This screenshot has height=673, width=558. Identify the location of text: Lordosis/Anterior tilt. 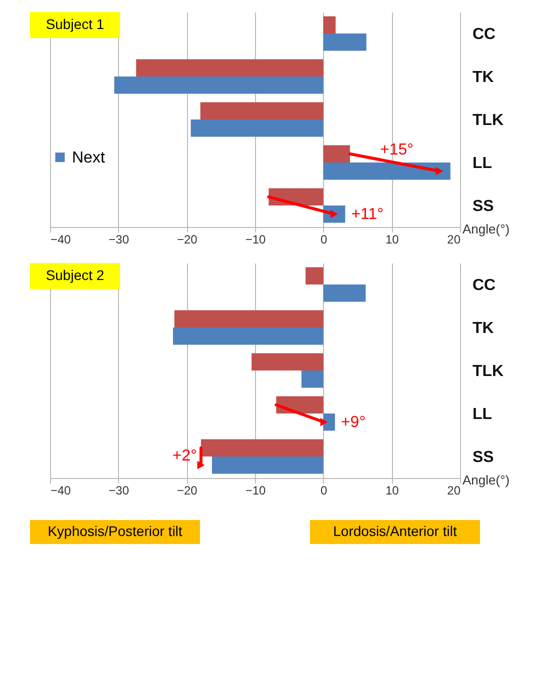
(395, 531).